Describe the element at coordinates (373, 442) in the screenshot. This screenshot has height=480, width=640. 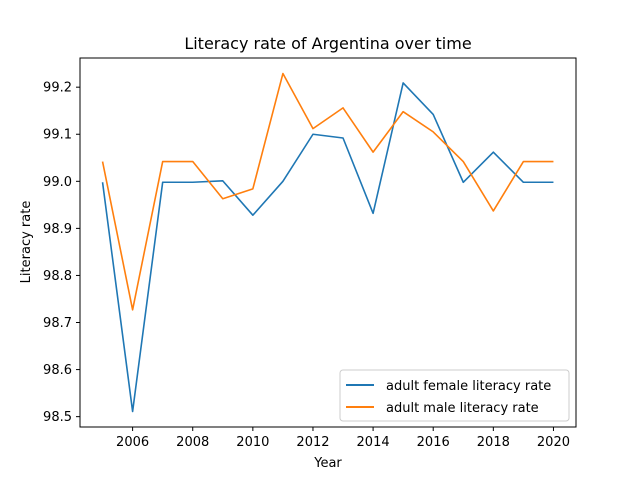
I see `x-tick-label: 2014` at that location.